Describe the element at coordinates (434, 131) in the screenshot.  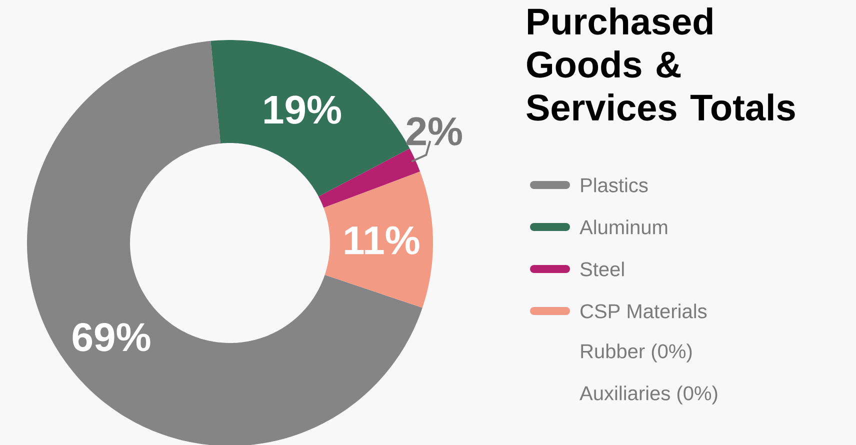
I see `data-label: 2%` at that location.